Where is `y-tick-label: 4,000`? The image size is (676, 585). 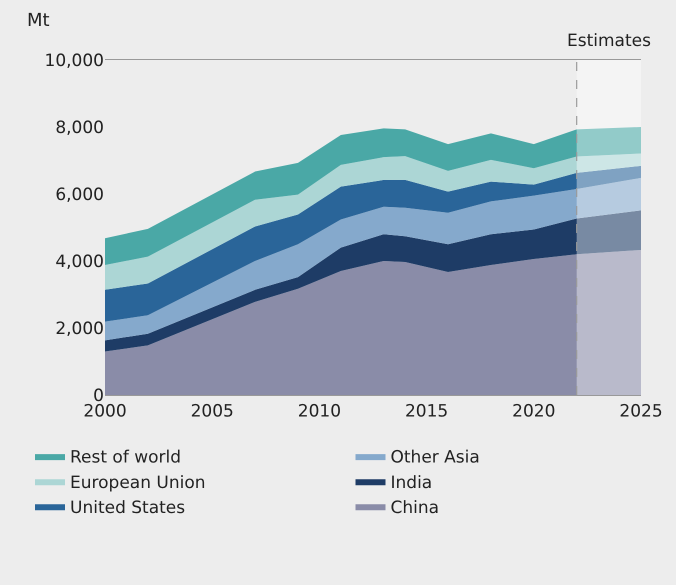
y-tick-label: 4,000 is located at coordinates (79, 262).